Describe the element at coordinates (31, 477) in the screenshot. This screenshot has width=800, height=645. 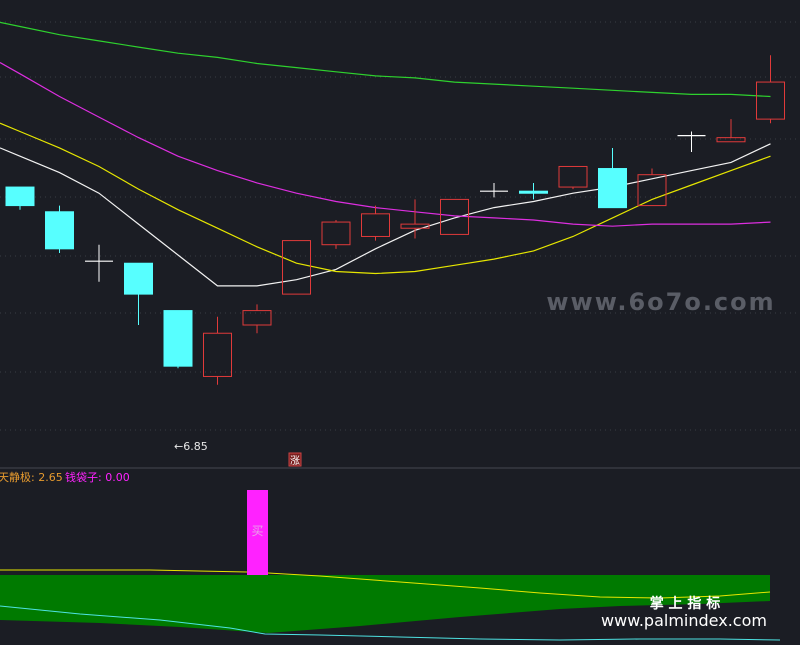
I see `legend-tianjingji: 天静极: 2.65` at that location.